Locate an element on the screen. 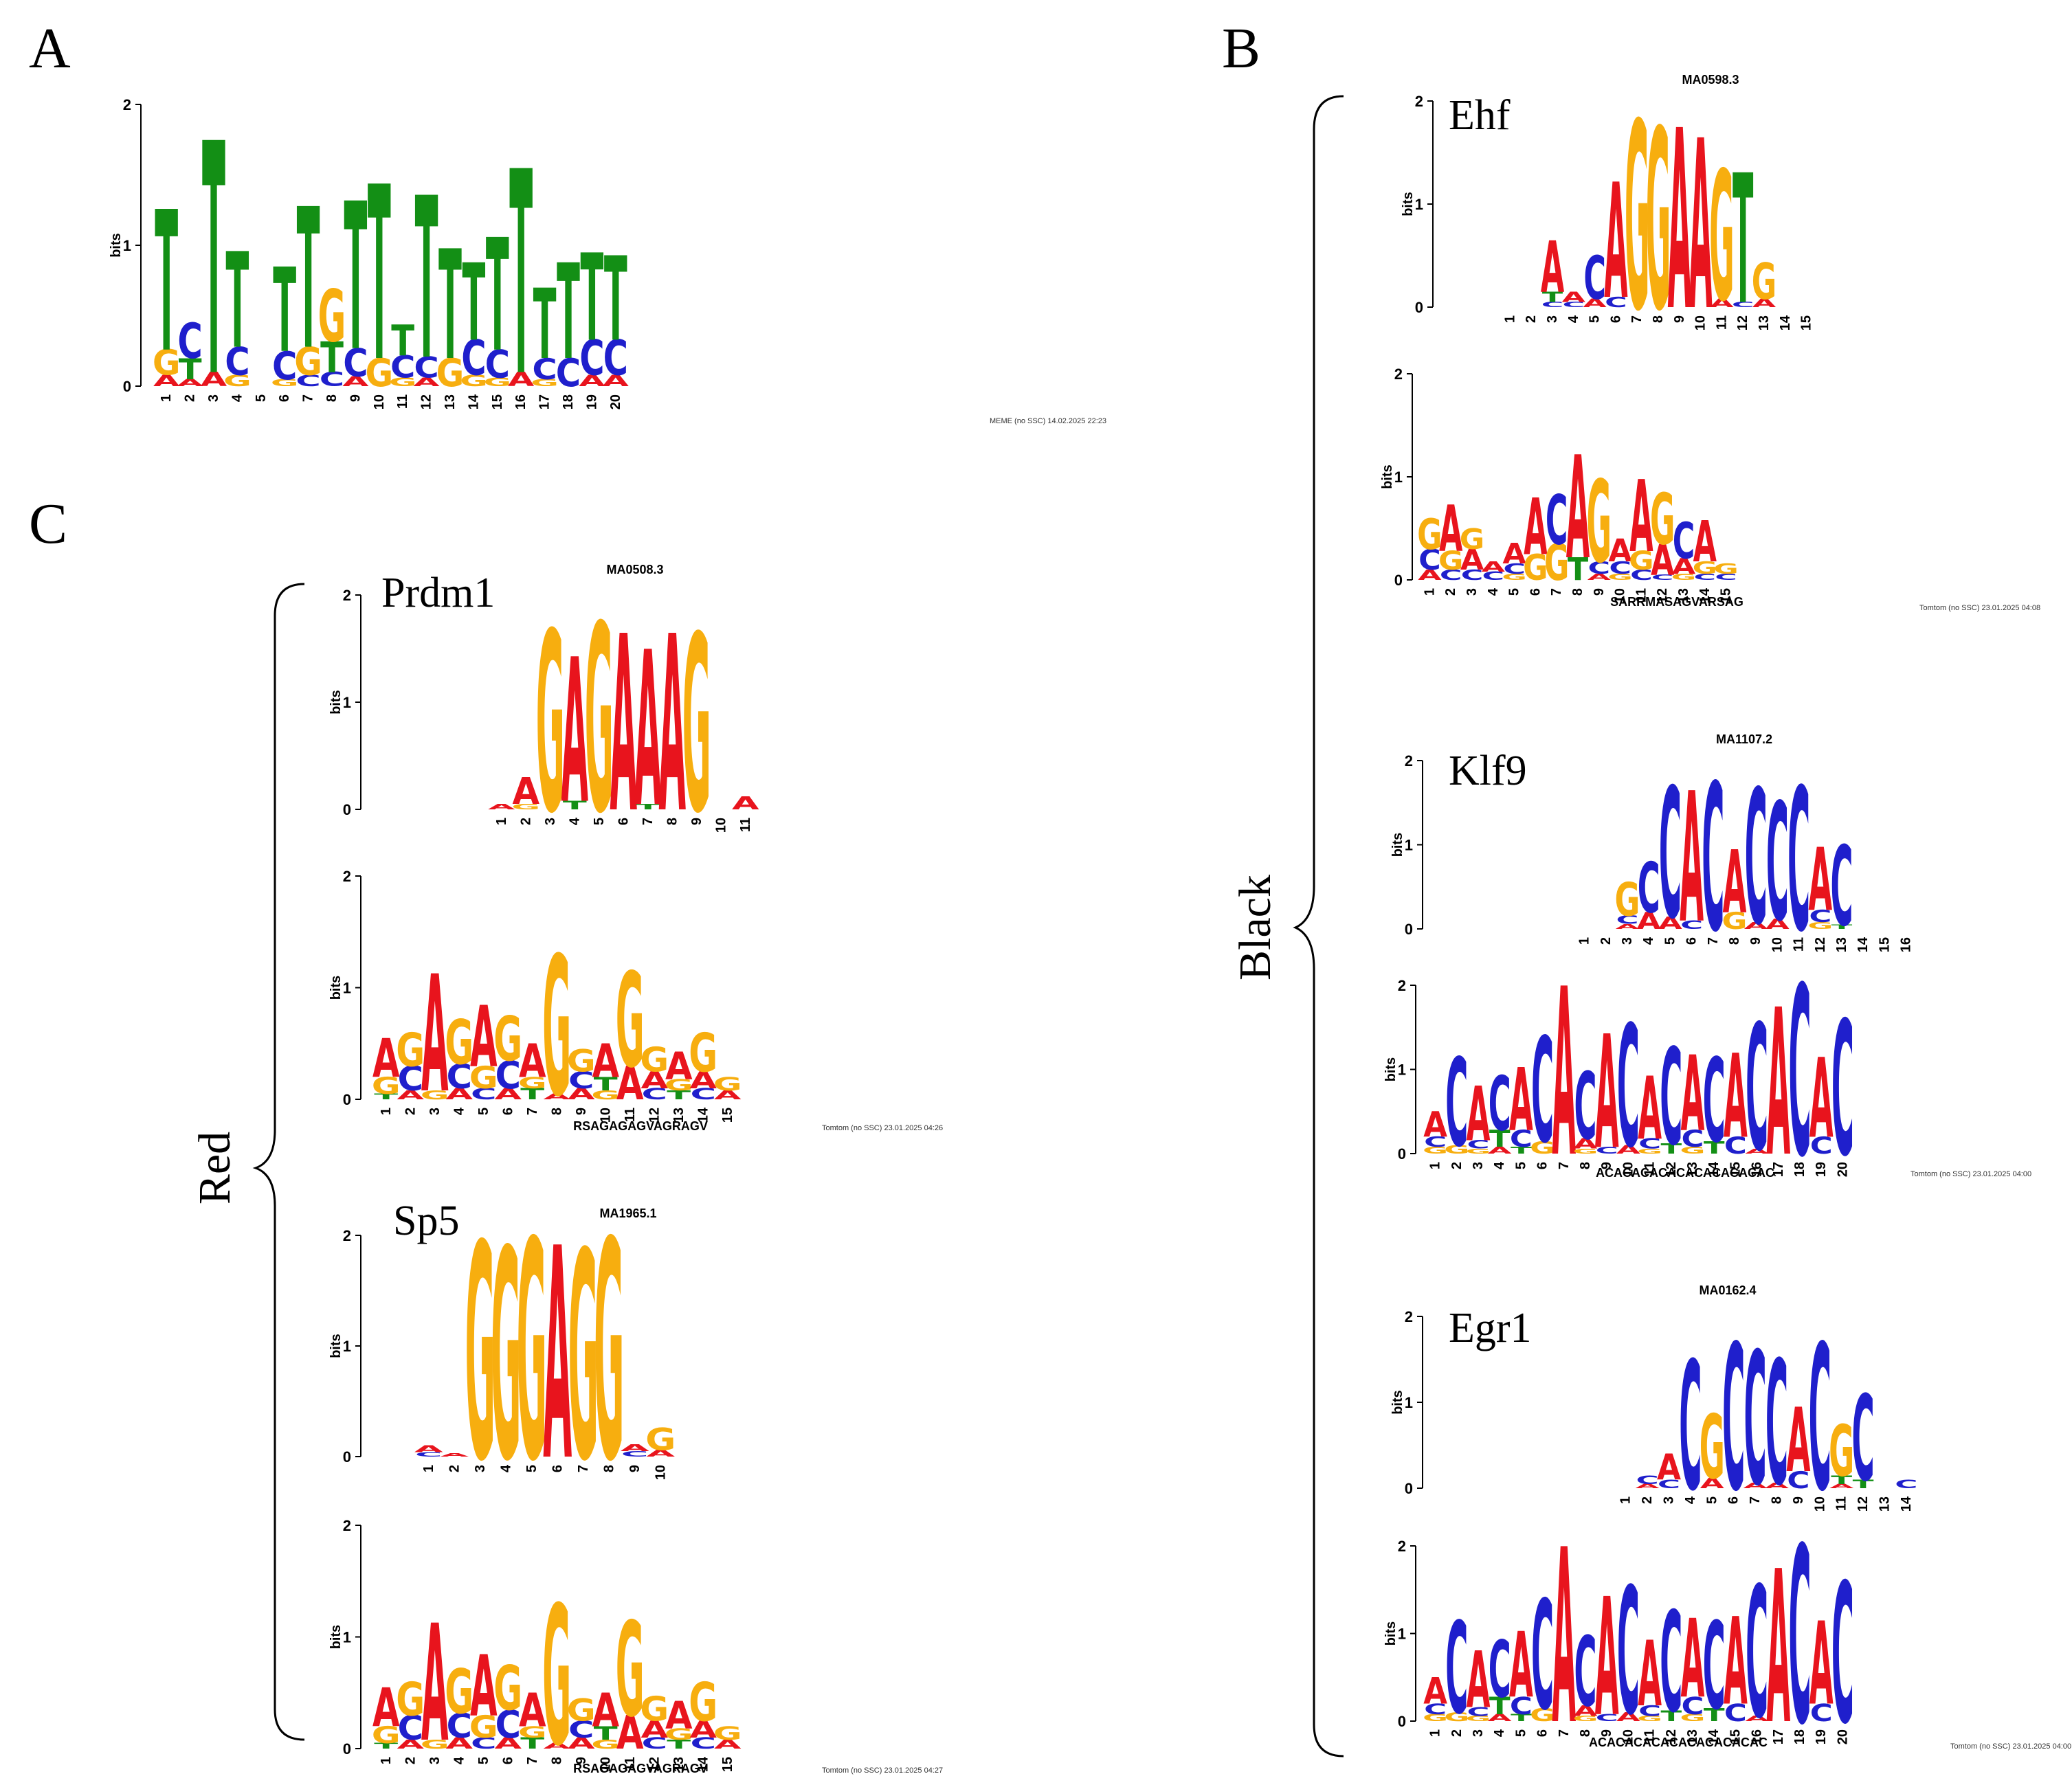  footer-meme: MEME (no SSC) 14.02.2025 22:23 is located at coordinates (1048, 421).